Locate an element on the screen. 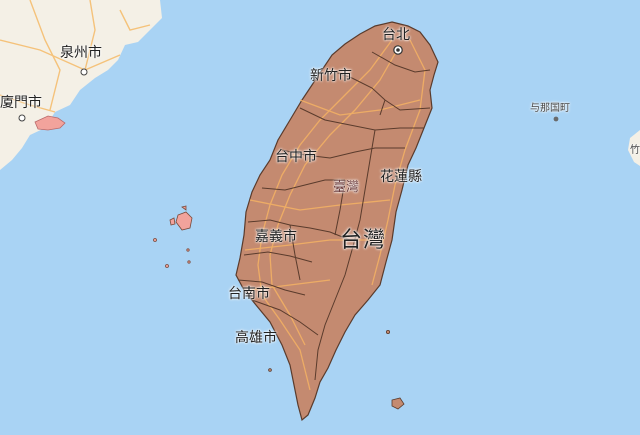 Image resolution: width=640 pixels, height=435 pixels. taipei-marker is located at coordinates (398, 50).